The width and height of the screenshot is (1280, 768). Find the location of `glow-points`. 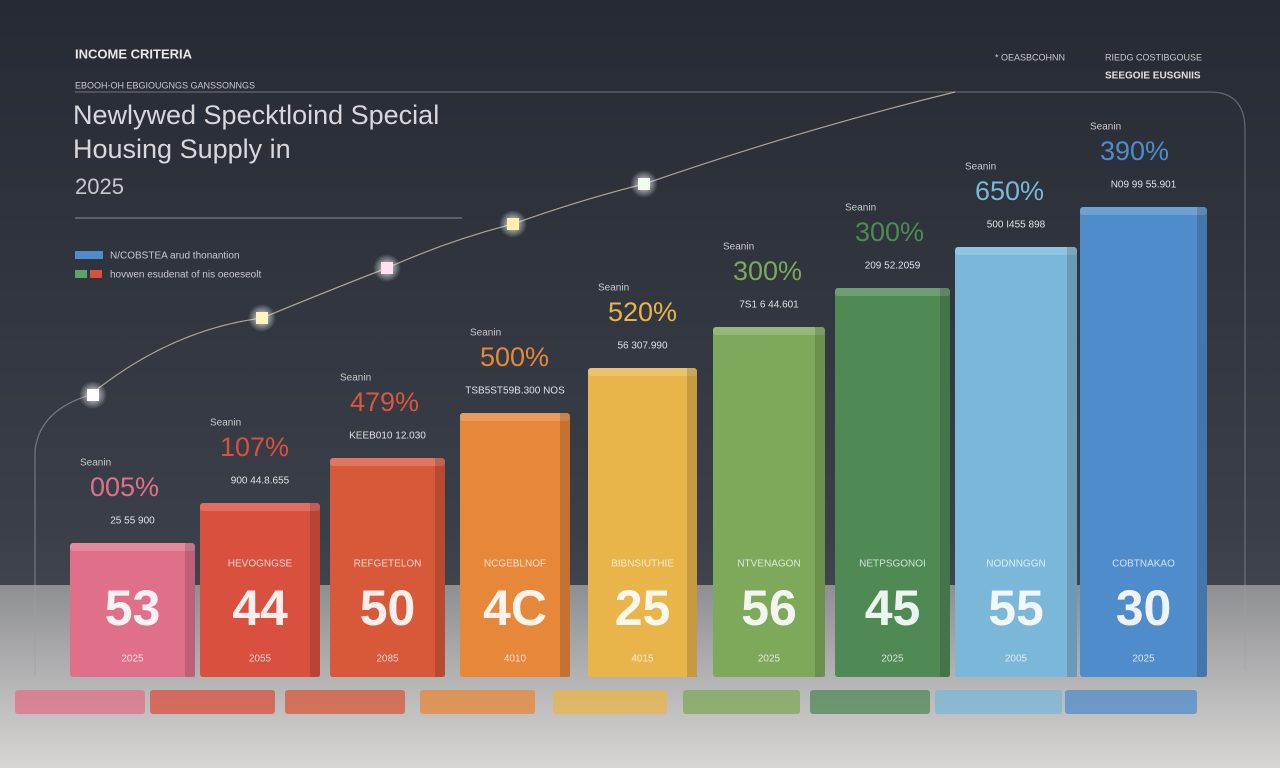

glow-points is located at coordinates (368, 289).